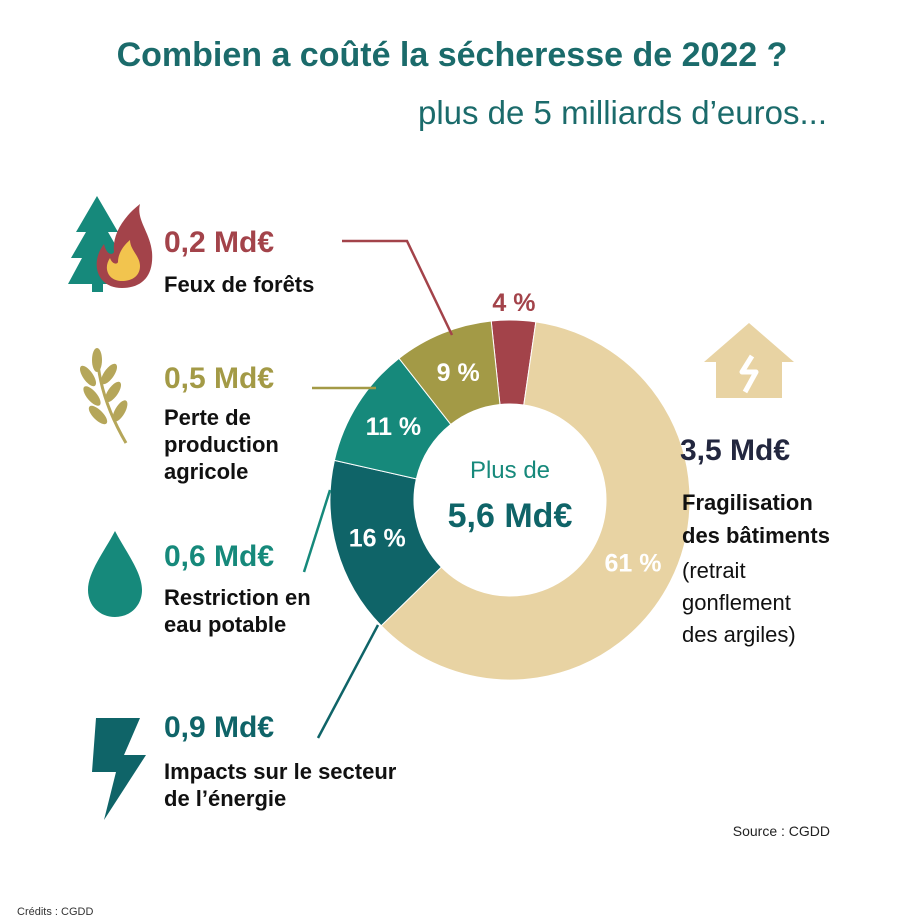 The height and width of the screenshot is (923, 904). I want to click on donut-slice-buildings, so click(535, 501).